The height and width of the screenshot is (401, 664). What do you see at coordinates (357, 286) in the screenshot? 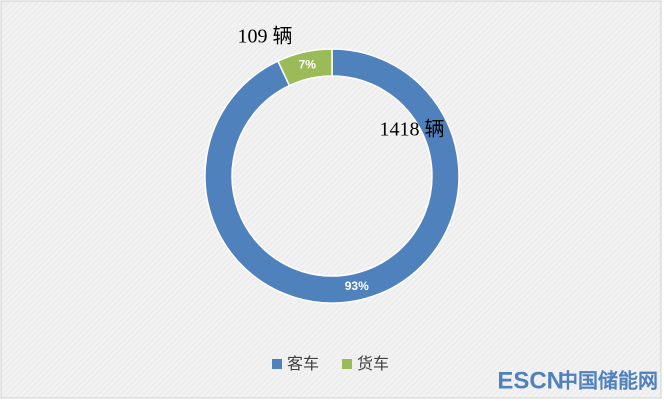
I see `value-label: 93%` at bounding box center [357, 286].